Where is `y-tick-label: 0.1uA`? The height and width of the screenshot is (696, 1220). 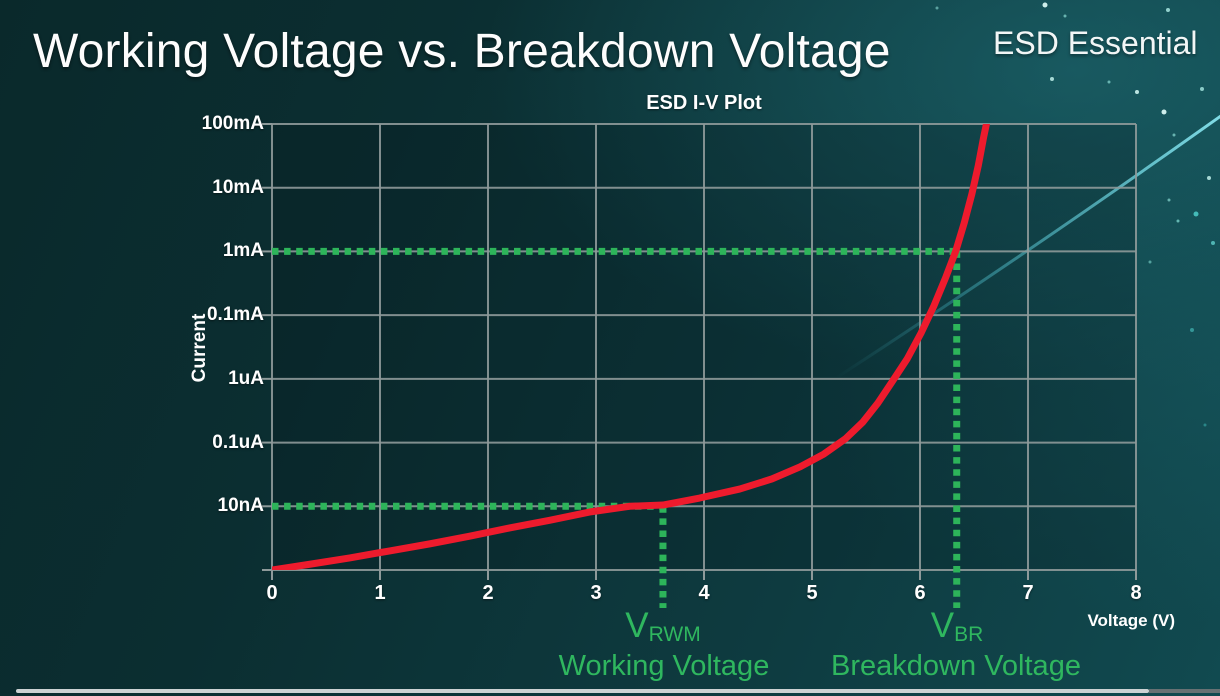
y-tick-label: 0.1uA is located at coordinates (238, 442).